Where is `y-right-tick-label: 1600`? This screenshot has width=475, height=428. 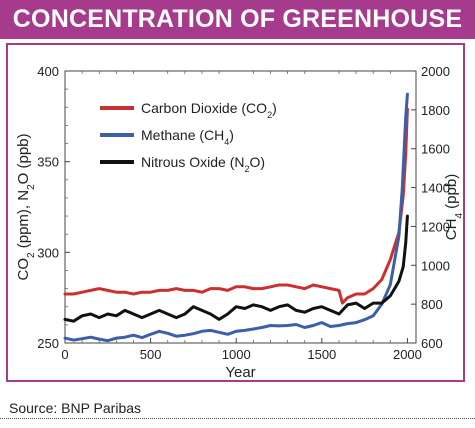 y-right-tick-label: 1600 is located at coordinates (435, 149).